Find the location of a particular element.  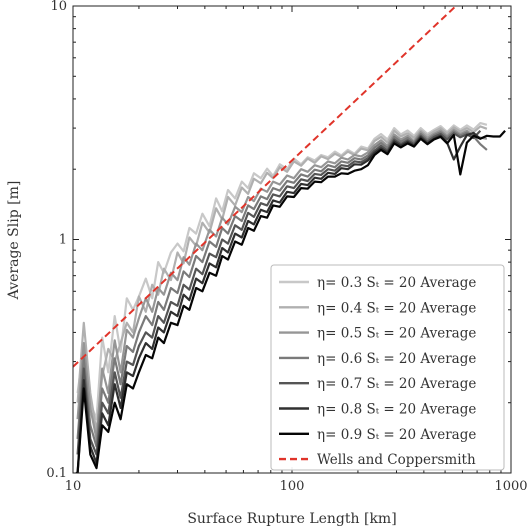

x-tick-label: 100 is located at coordinates (292, 486).